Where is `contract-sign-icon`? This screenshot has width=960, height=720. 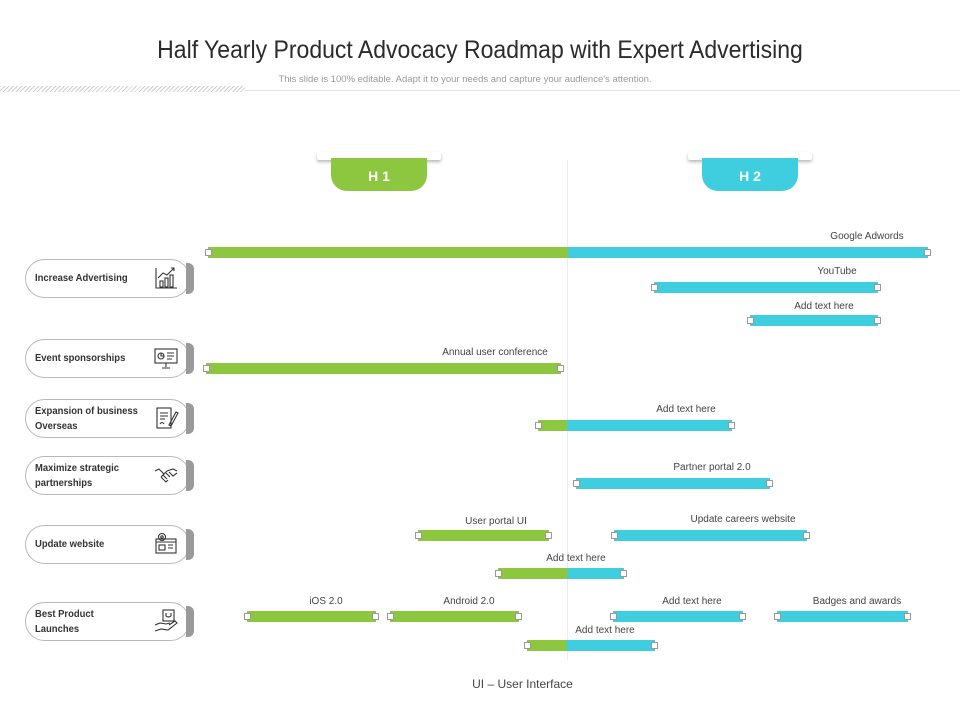
contract-sign-icon is located at coordinates (167, 418).